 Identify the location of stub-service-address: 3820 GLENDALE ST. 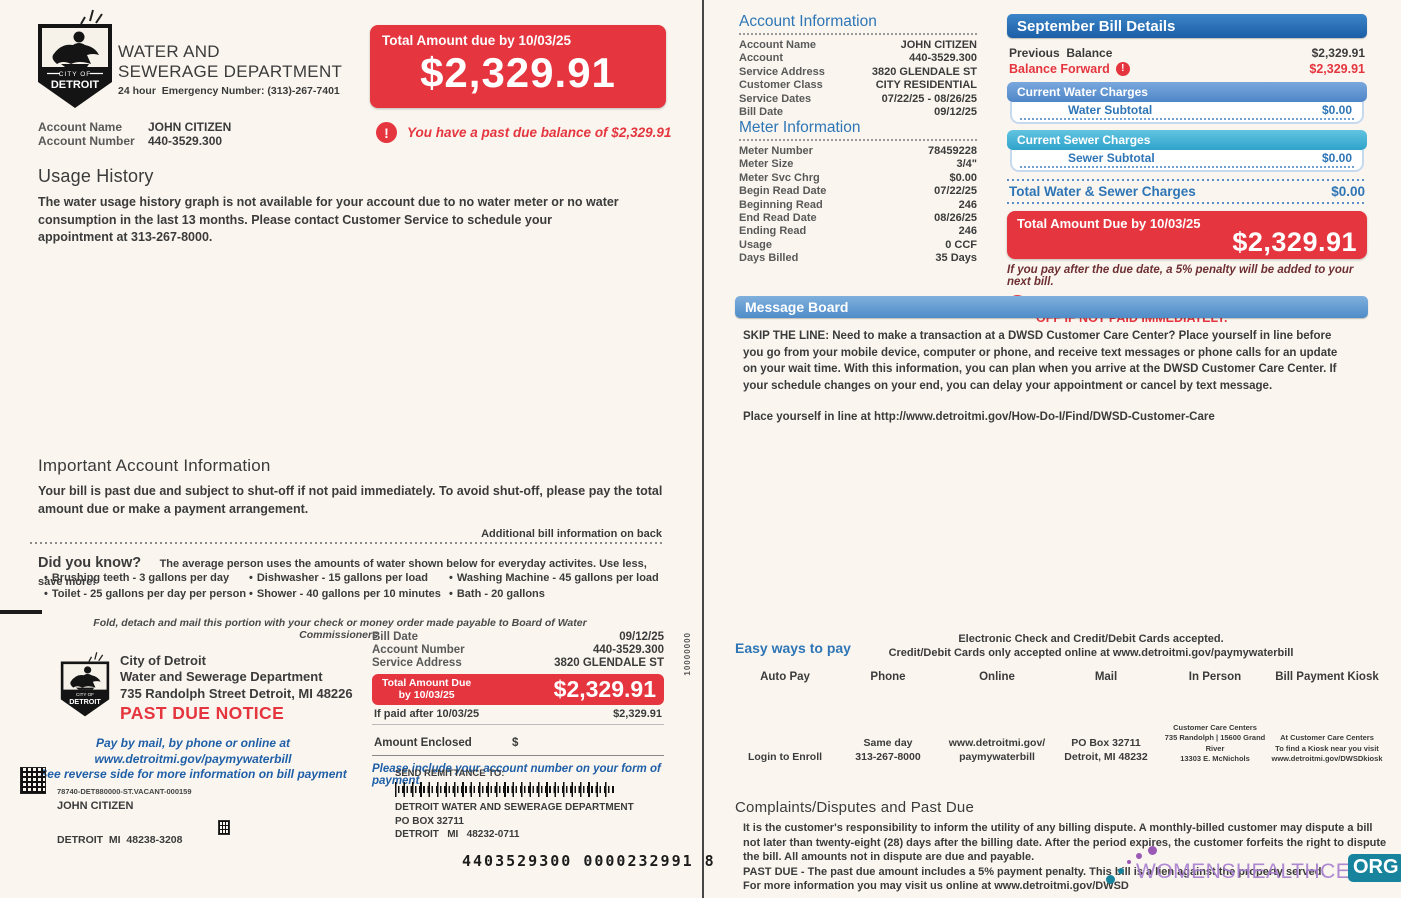
(609, 663).